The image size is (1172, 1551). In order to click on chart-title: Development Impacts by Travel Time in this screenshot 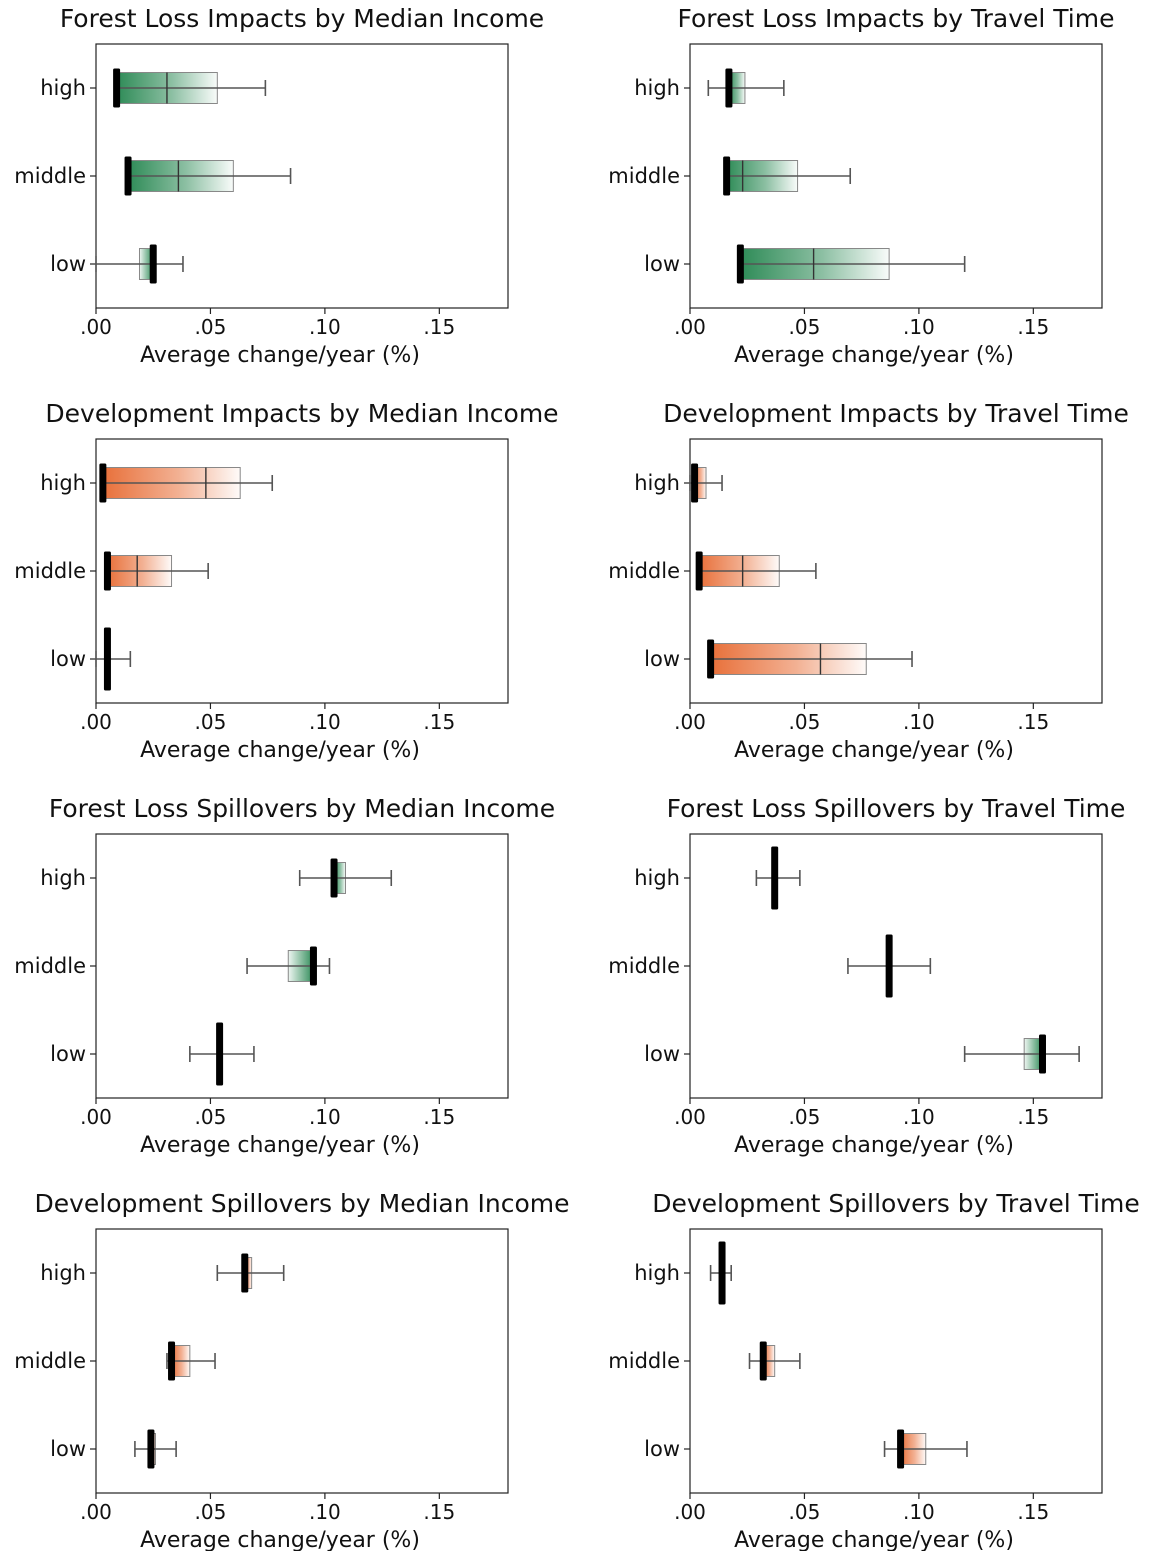, I will do `click(896, 413)`.